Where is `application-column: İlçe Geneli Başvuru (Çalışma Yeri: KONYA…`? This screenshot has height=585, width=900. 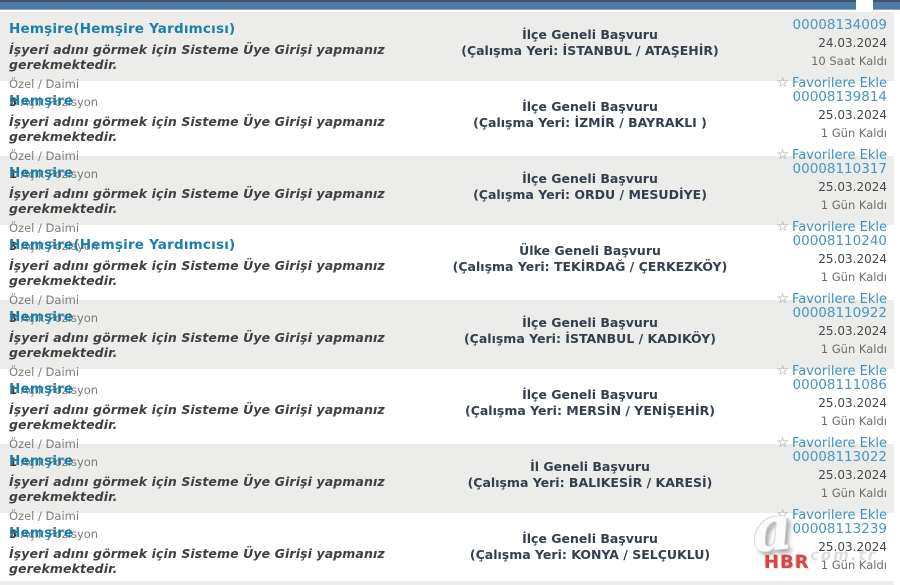
application-column: İlçe Geneli Başvuru (Çalışma Yeri: KONYA… is located at coordinates (590, 539).